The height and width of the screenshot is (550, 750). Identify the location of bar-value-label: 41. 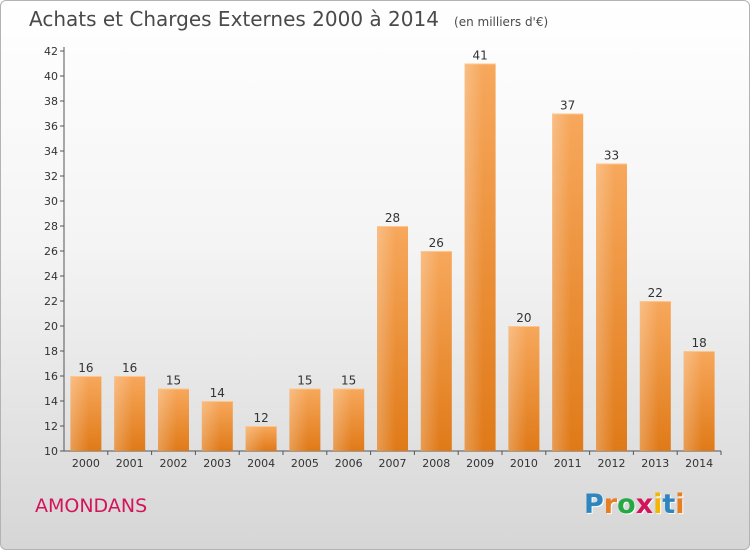
(479, 56).